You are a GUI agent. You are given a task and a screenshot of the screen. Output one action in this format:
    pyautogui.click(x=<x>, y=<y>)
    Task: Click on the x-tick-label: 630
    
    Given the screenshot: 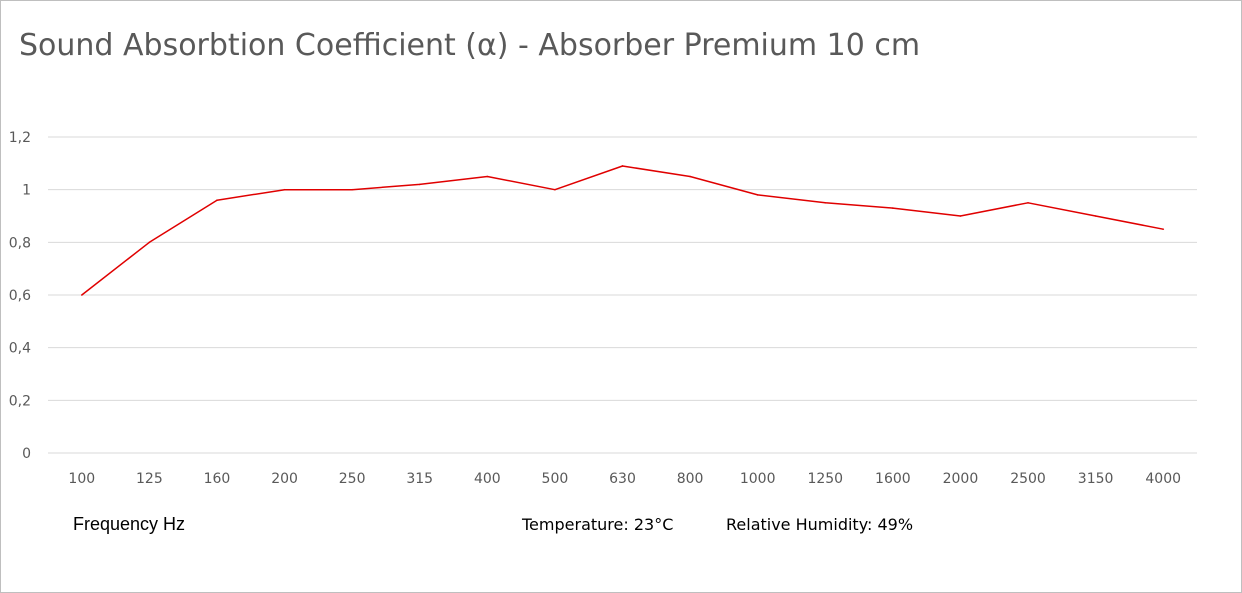 What is the action you would take?
    pyautogui.click(x=622, y=479)
    